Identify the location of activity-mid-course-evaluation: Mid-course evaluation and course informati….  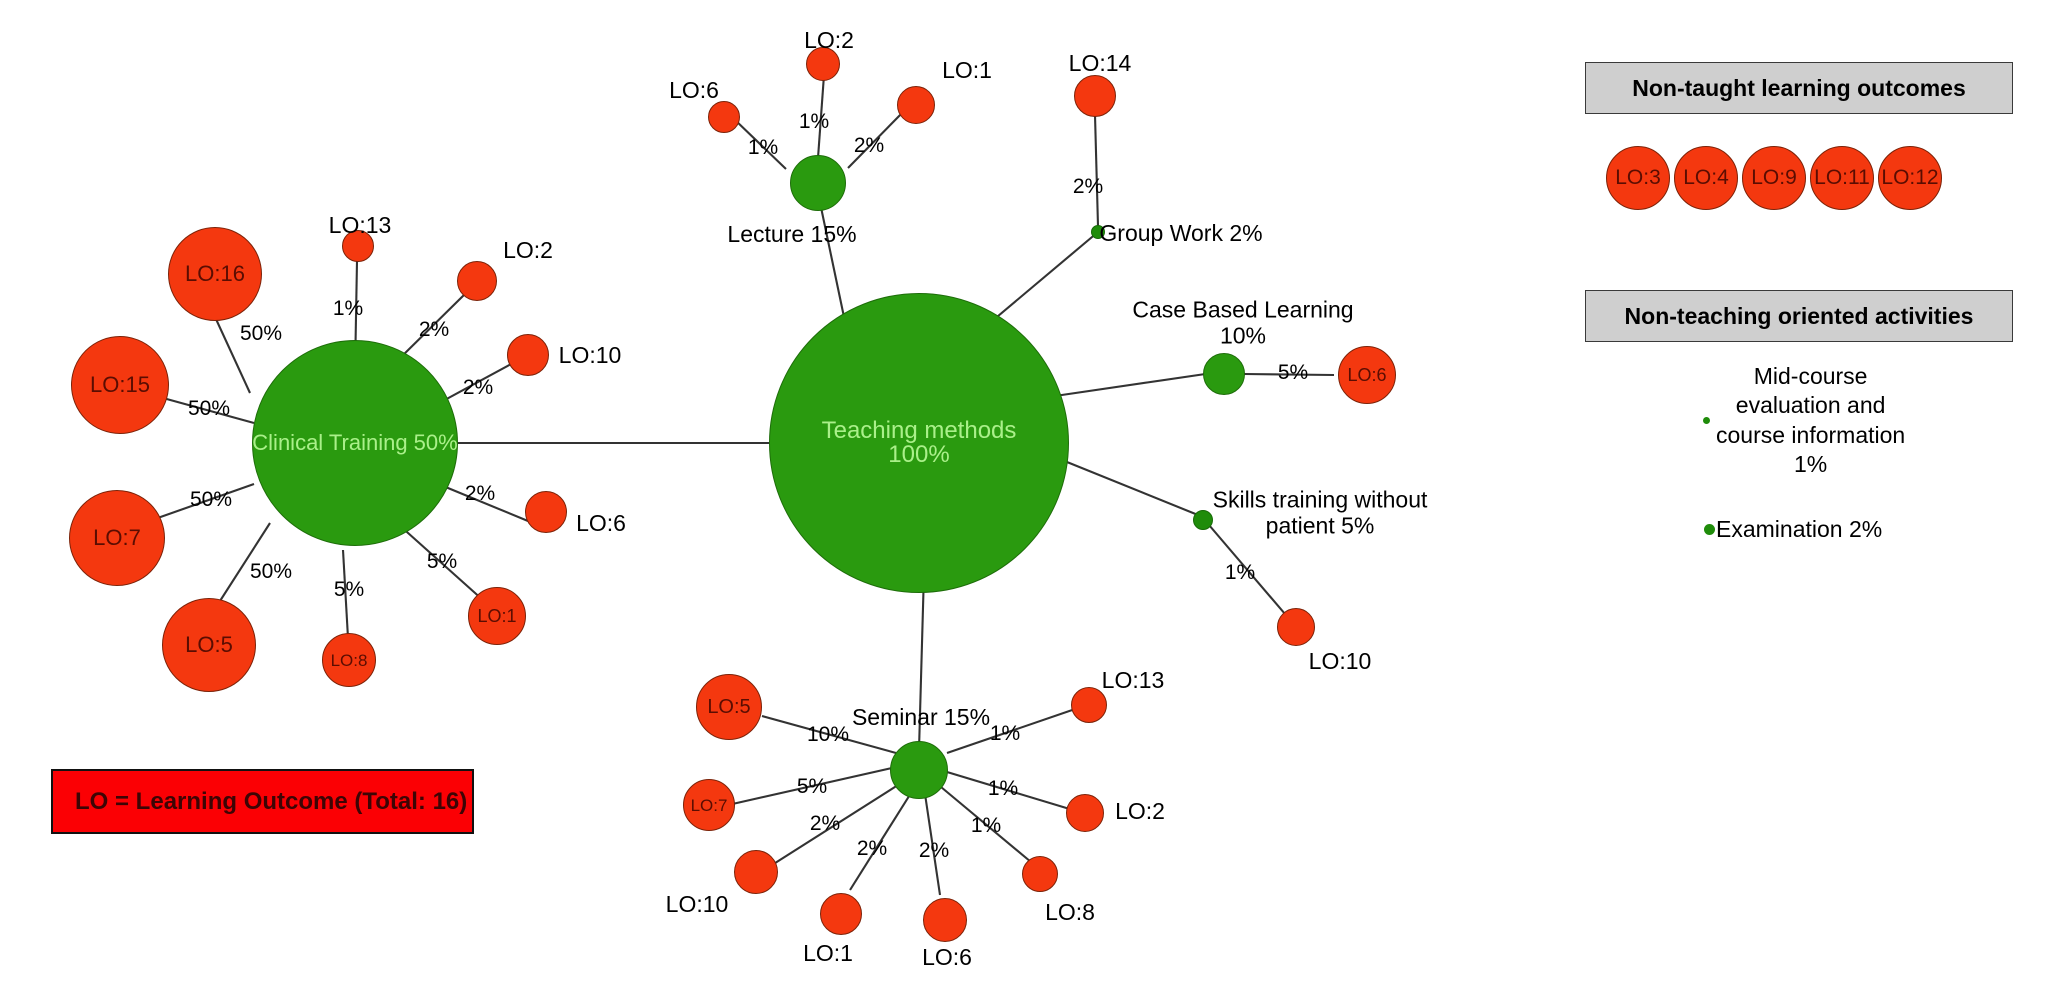
(1828, 421).